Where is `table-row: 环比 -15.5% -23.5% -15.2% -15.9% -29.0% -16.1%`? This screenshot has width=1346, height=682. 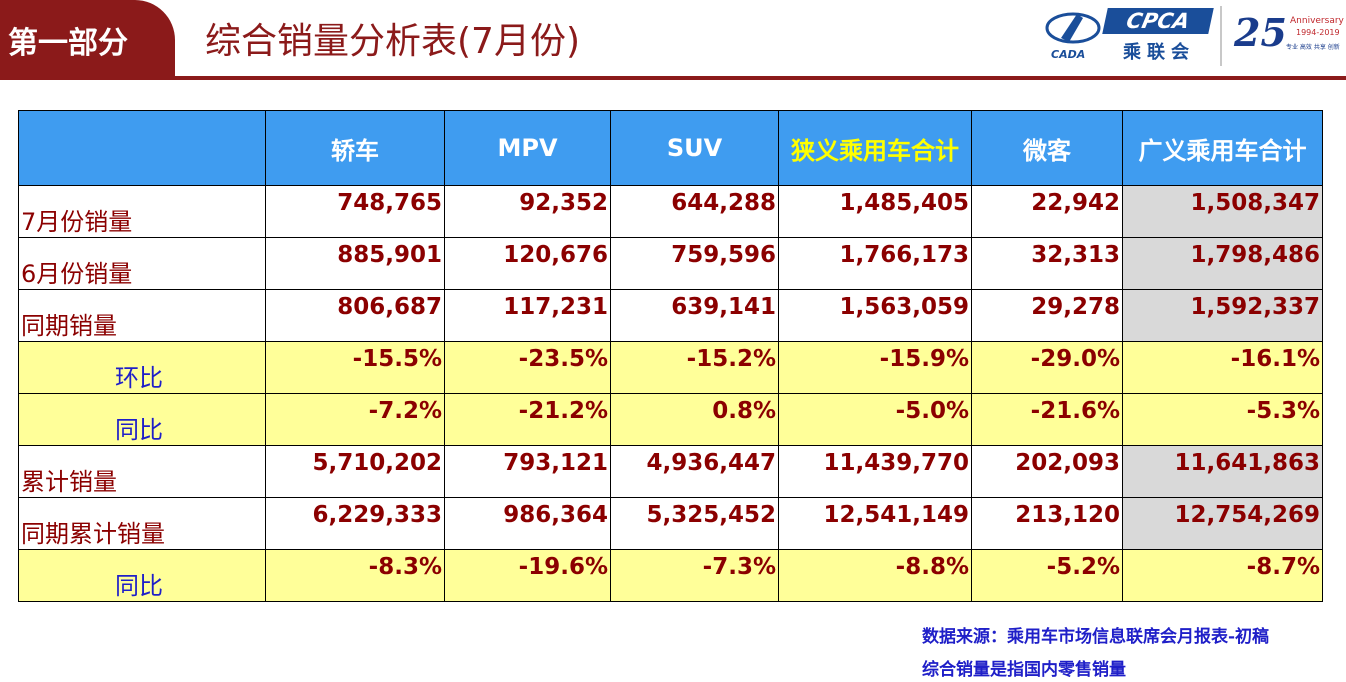
table-row: 环比 -15.5% -23.5% -15.2% -15.9% -29.0% -16.1% is located at coordinates (670, 367).